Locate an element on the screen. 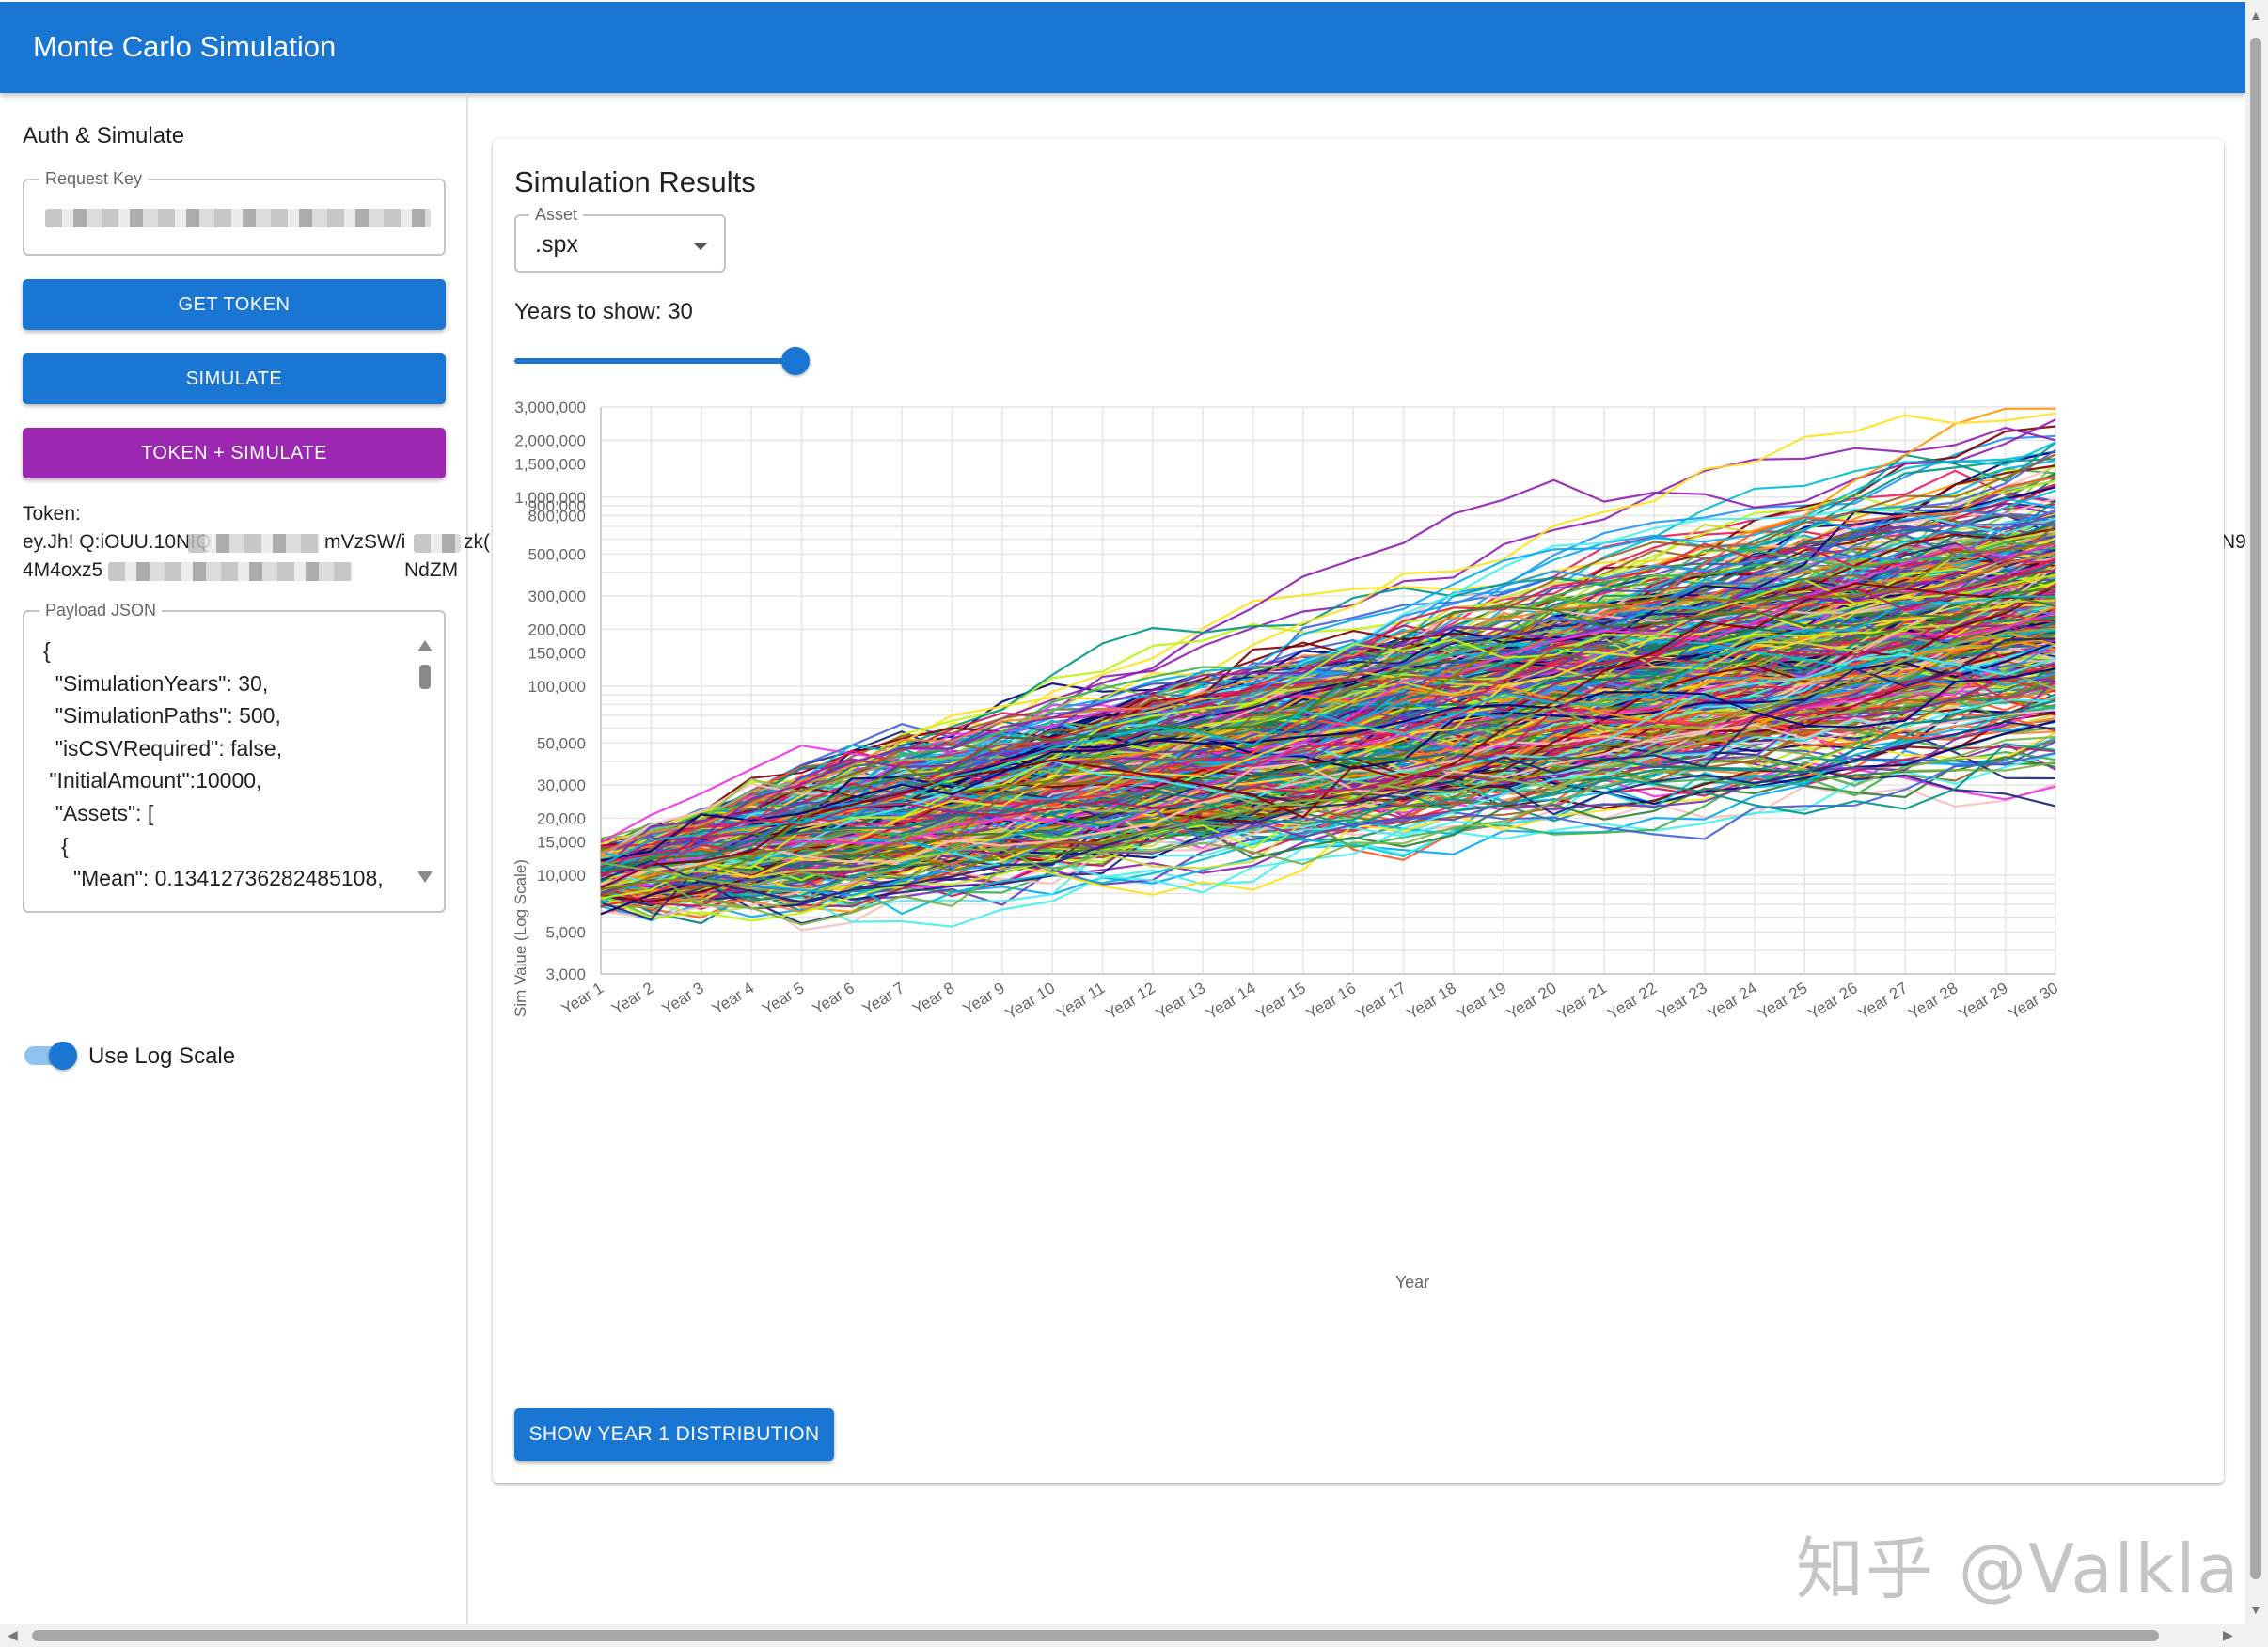 The image size is (2268, 1647). x-tick-label: Year 2 is located at coordinates (632, 998).